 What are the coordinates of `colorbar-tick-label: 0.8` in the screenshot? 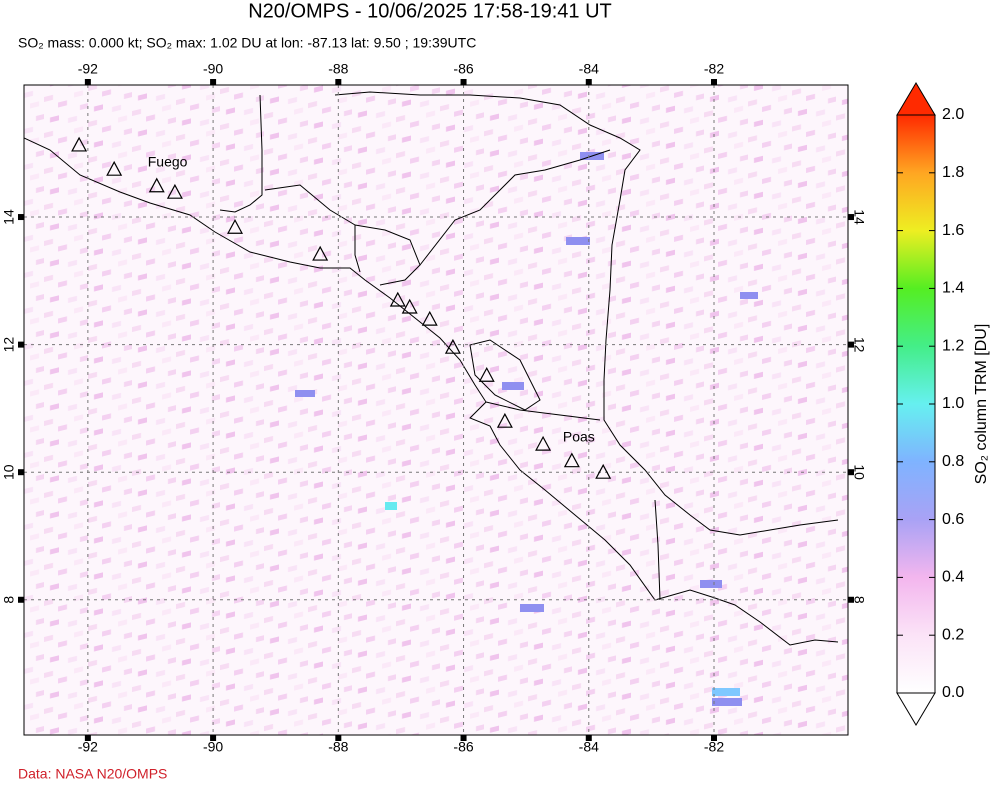 It's located at (953, 461).